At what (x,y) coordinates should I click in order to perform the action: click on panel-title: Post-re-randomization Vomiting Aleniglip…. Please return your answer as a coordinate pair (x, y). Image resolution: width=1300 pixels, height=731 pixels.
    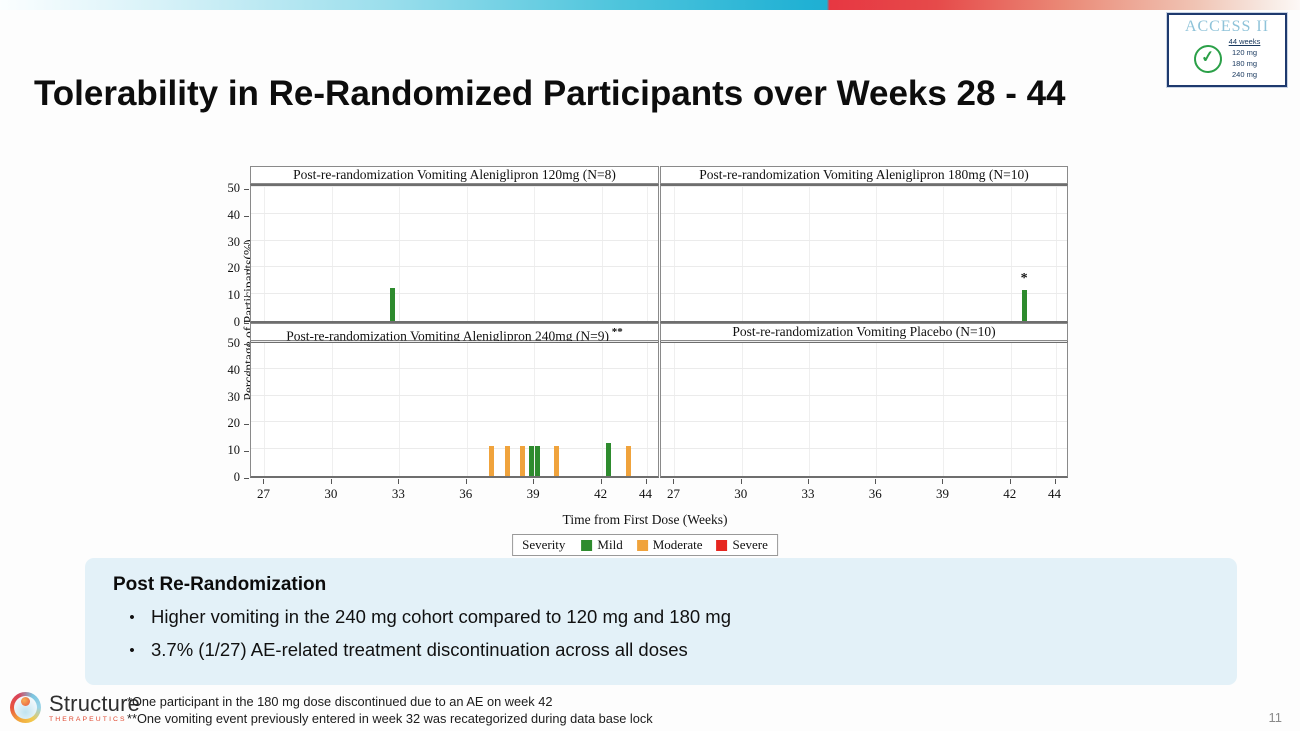
    Looking at the image, I should click on (864, 175).